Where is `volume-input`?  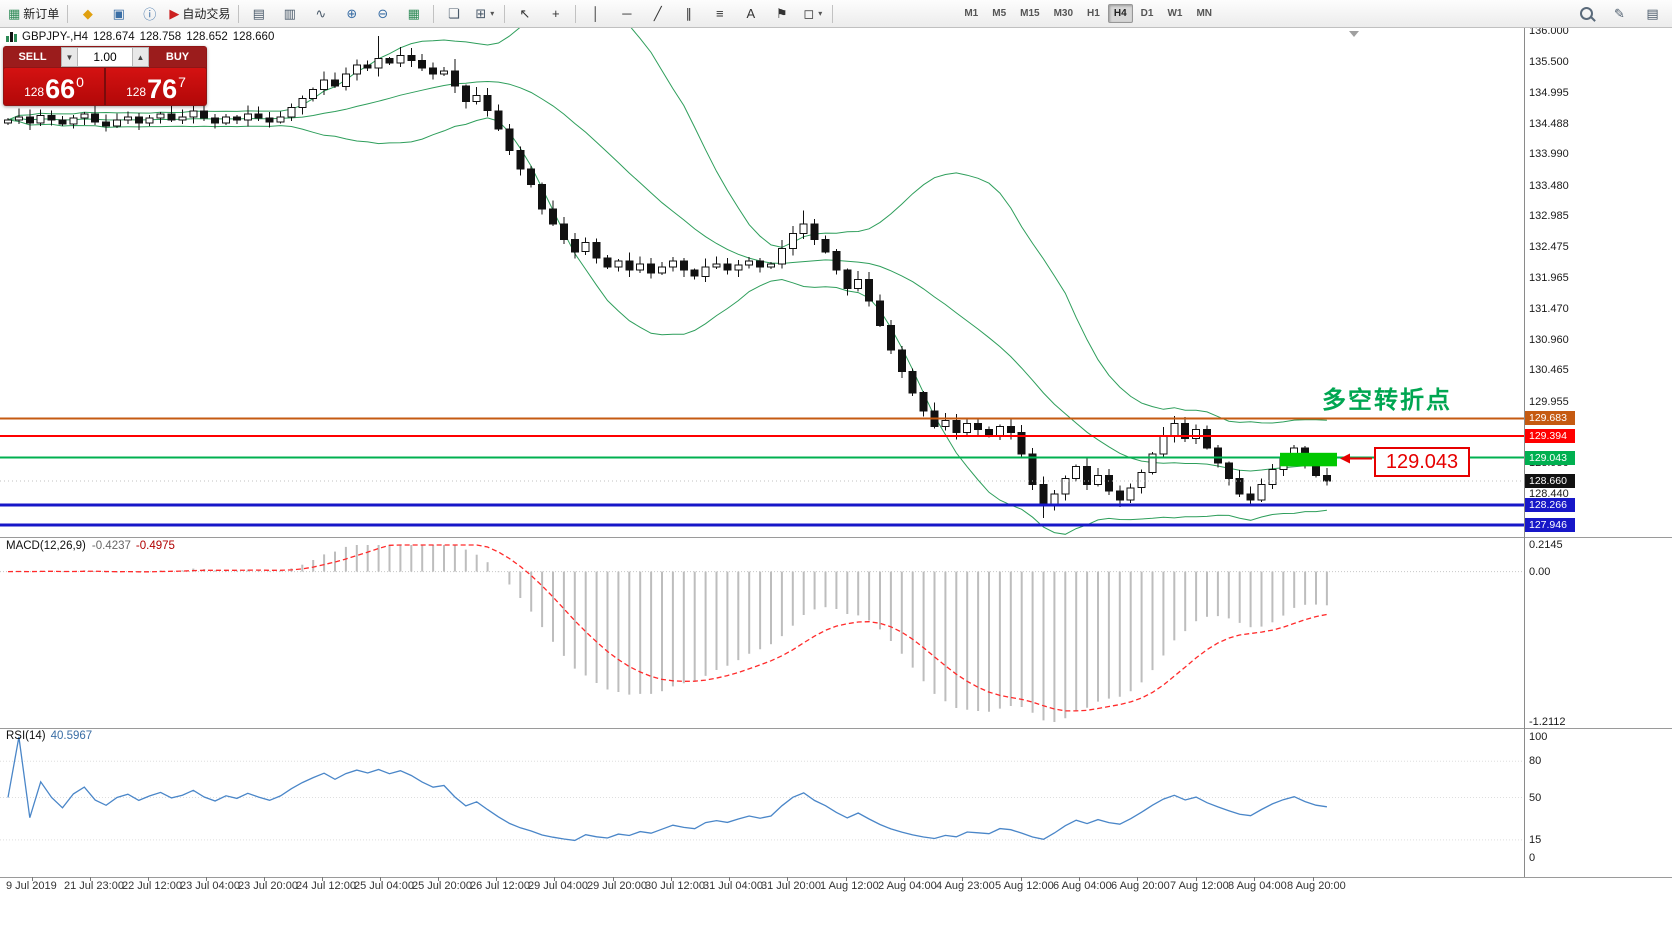
volume-input is located at coordinates (105, 57).